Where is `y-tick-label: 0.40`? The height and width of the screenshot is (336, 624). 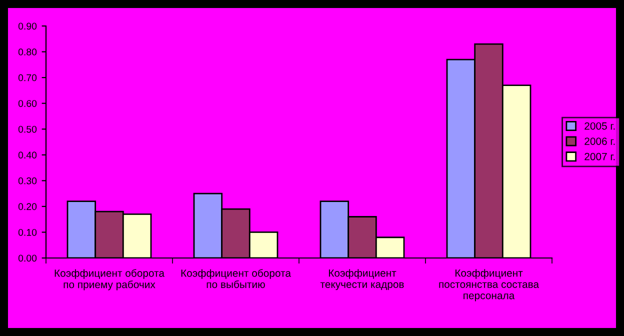 y-tick-label: 0.40 is located at coordinates (27, 155).